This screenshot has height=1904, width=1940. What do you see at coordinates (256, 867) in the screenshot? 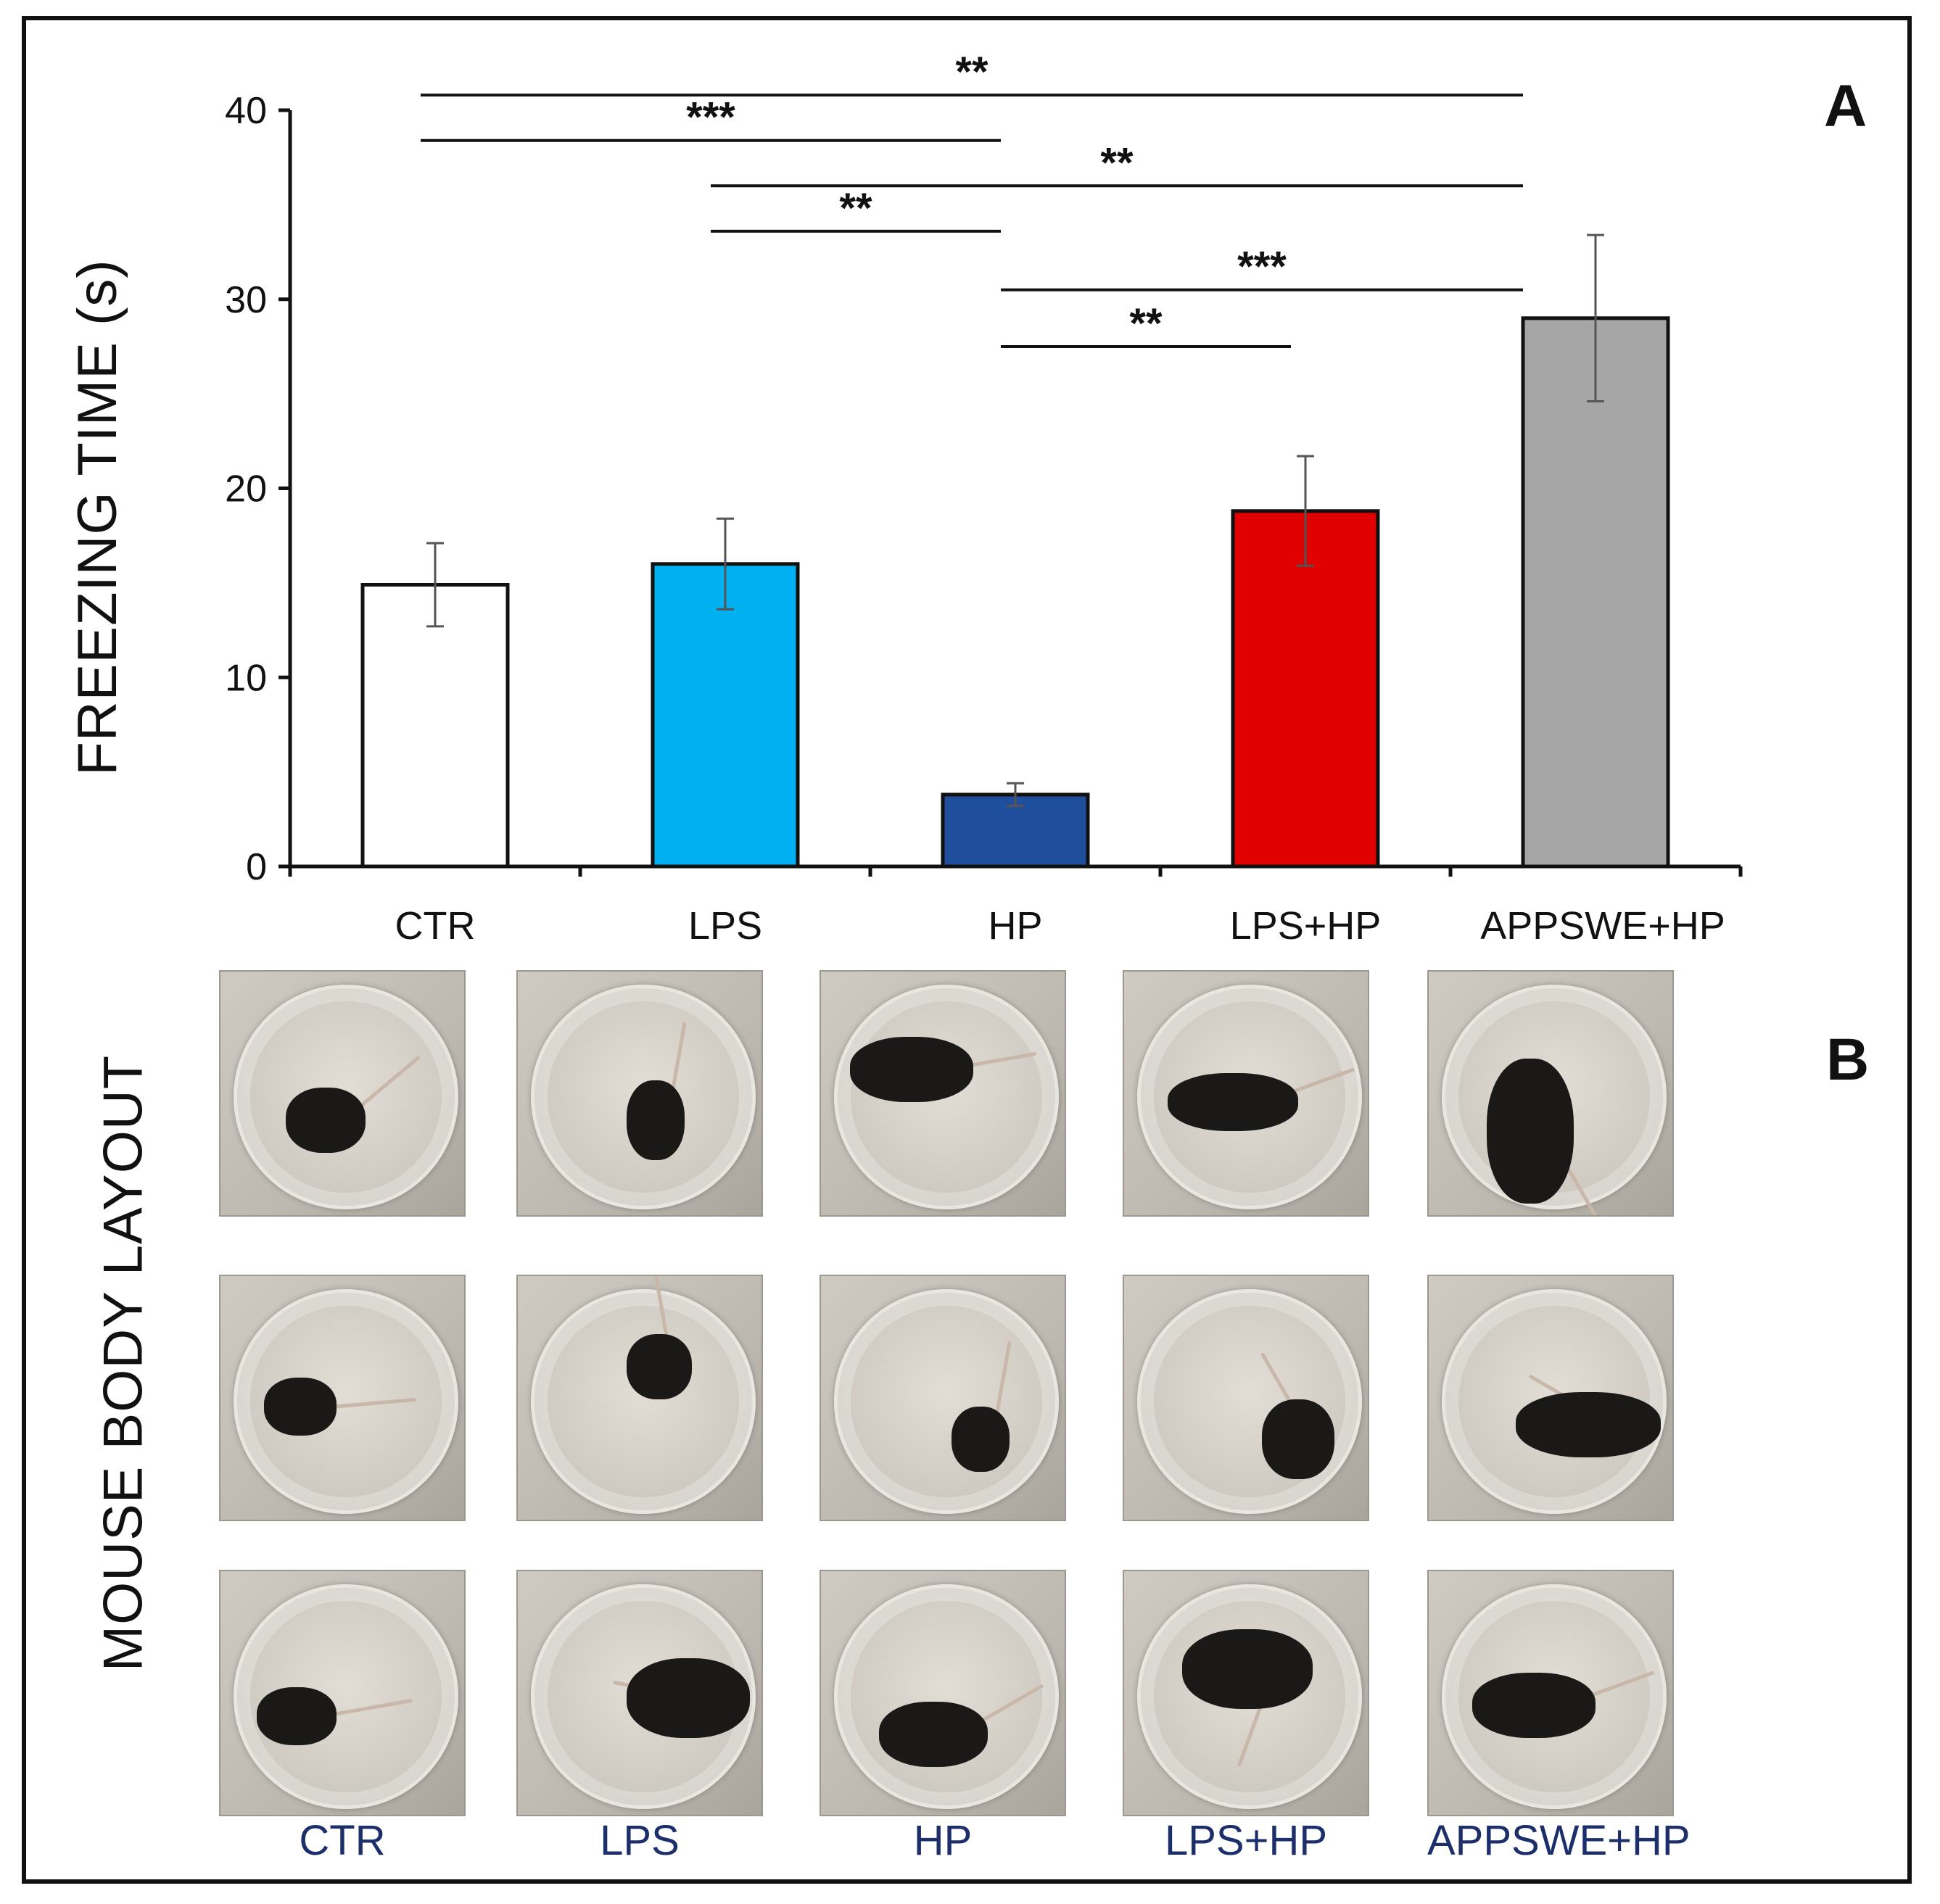
I see `y-tick-label: 0` at bounding box center [256, 867].